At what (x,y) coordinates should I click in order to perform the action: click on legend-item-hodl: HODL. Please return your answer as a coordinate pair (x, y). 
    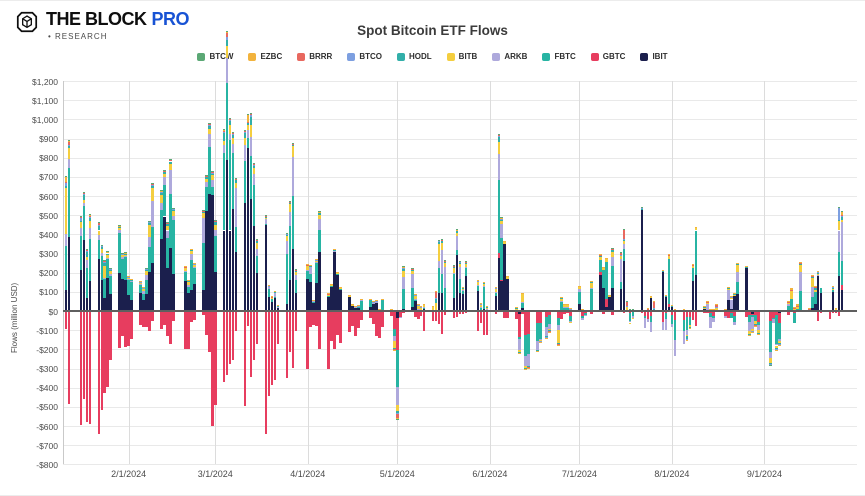
    Looking at the image, I should click on (414, 56).